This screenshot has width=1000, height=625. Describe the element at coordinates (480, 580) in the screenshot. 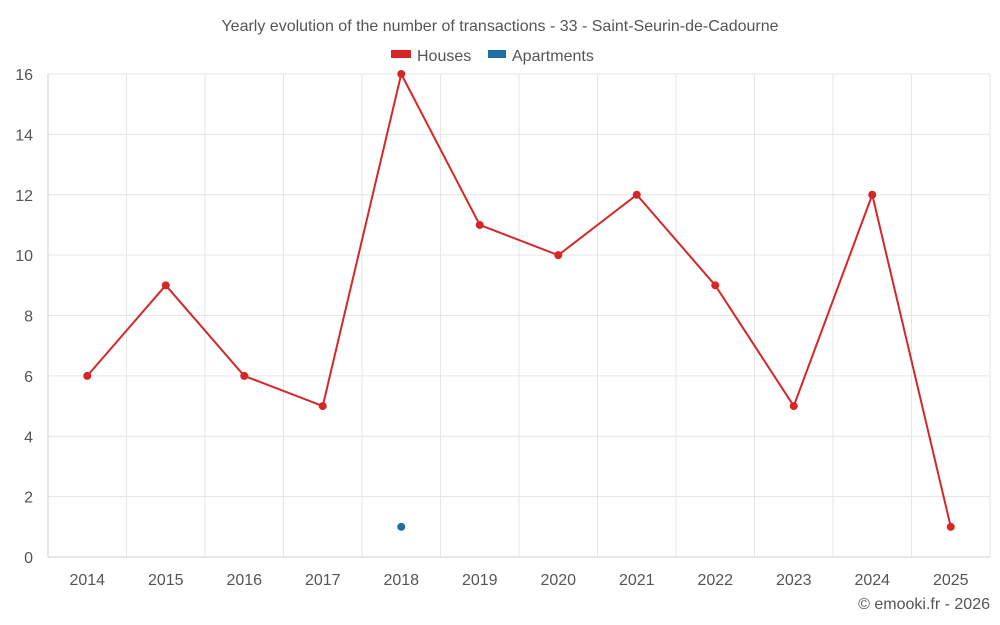

I see `x-tick-label: 2019` at that location.